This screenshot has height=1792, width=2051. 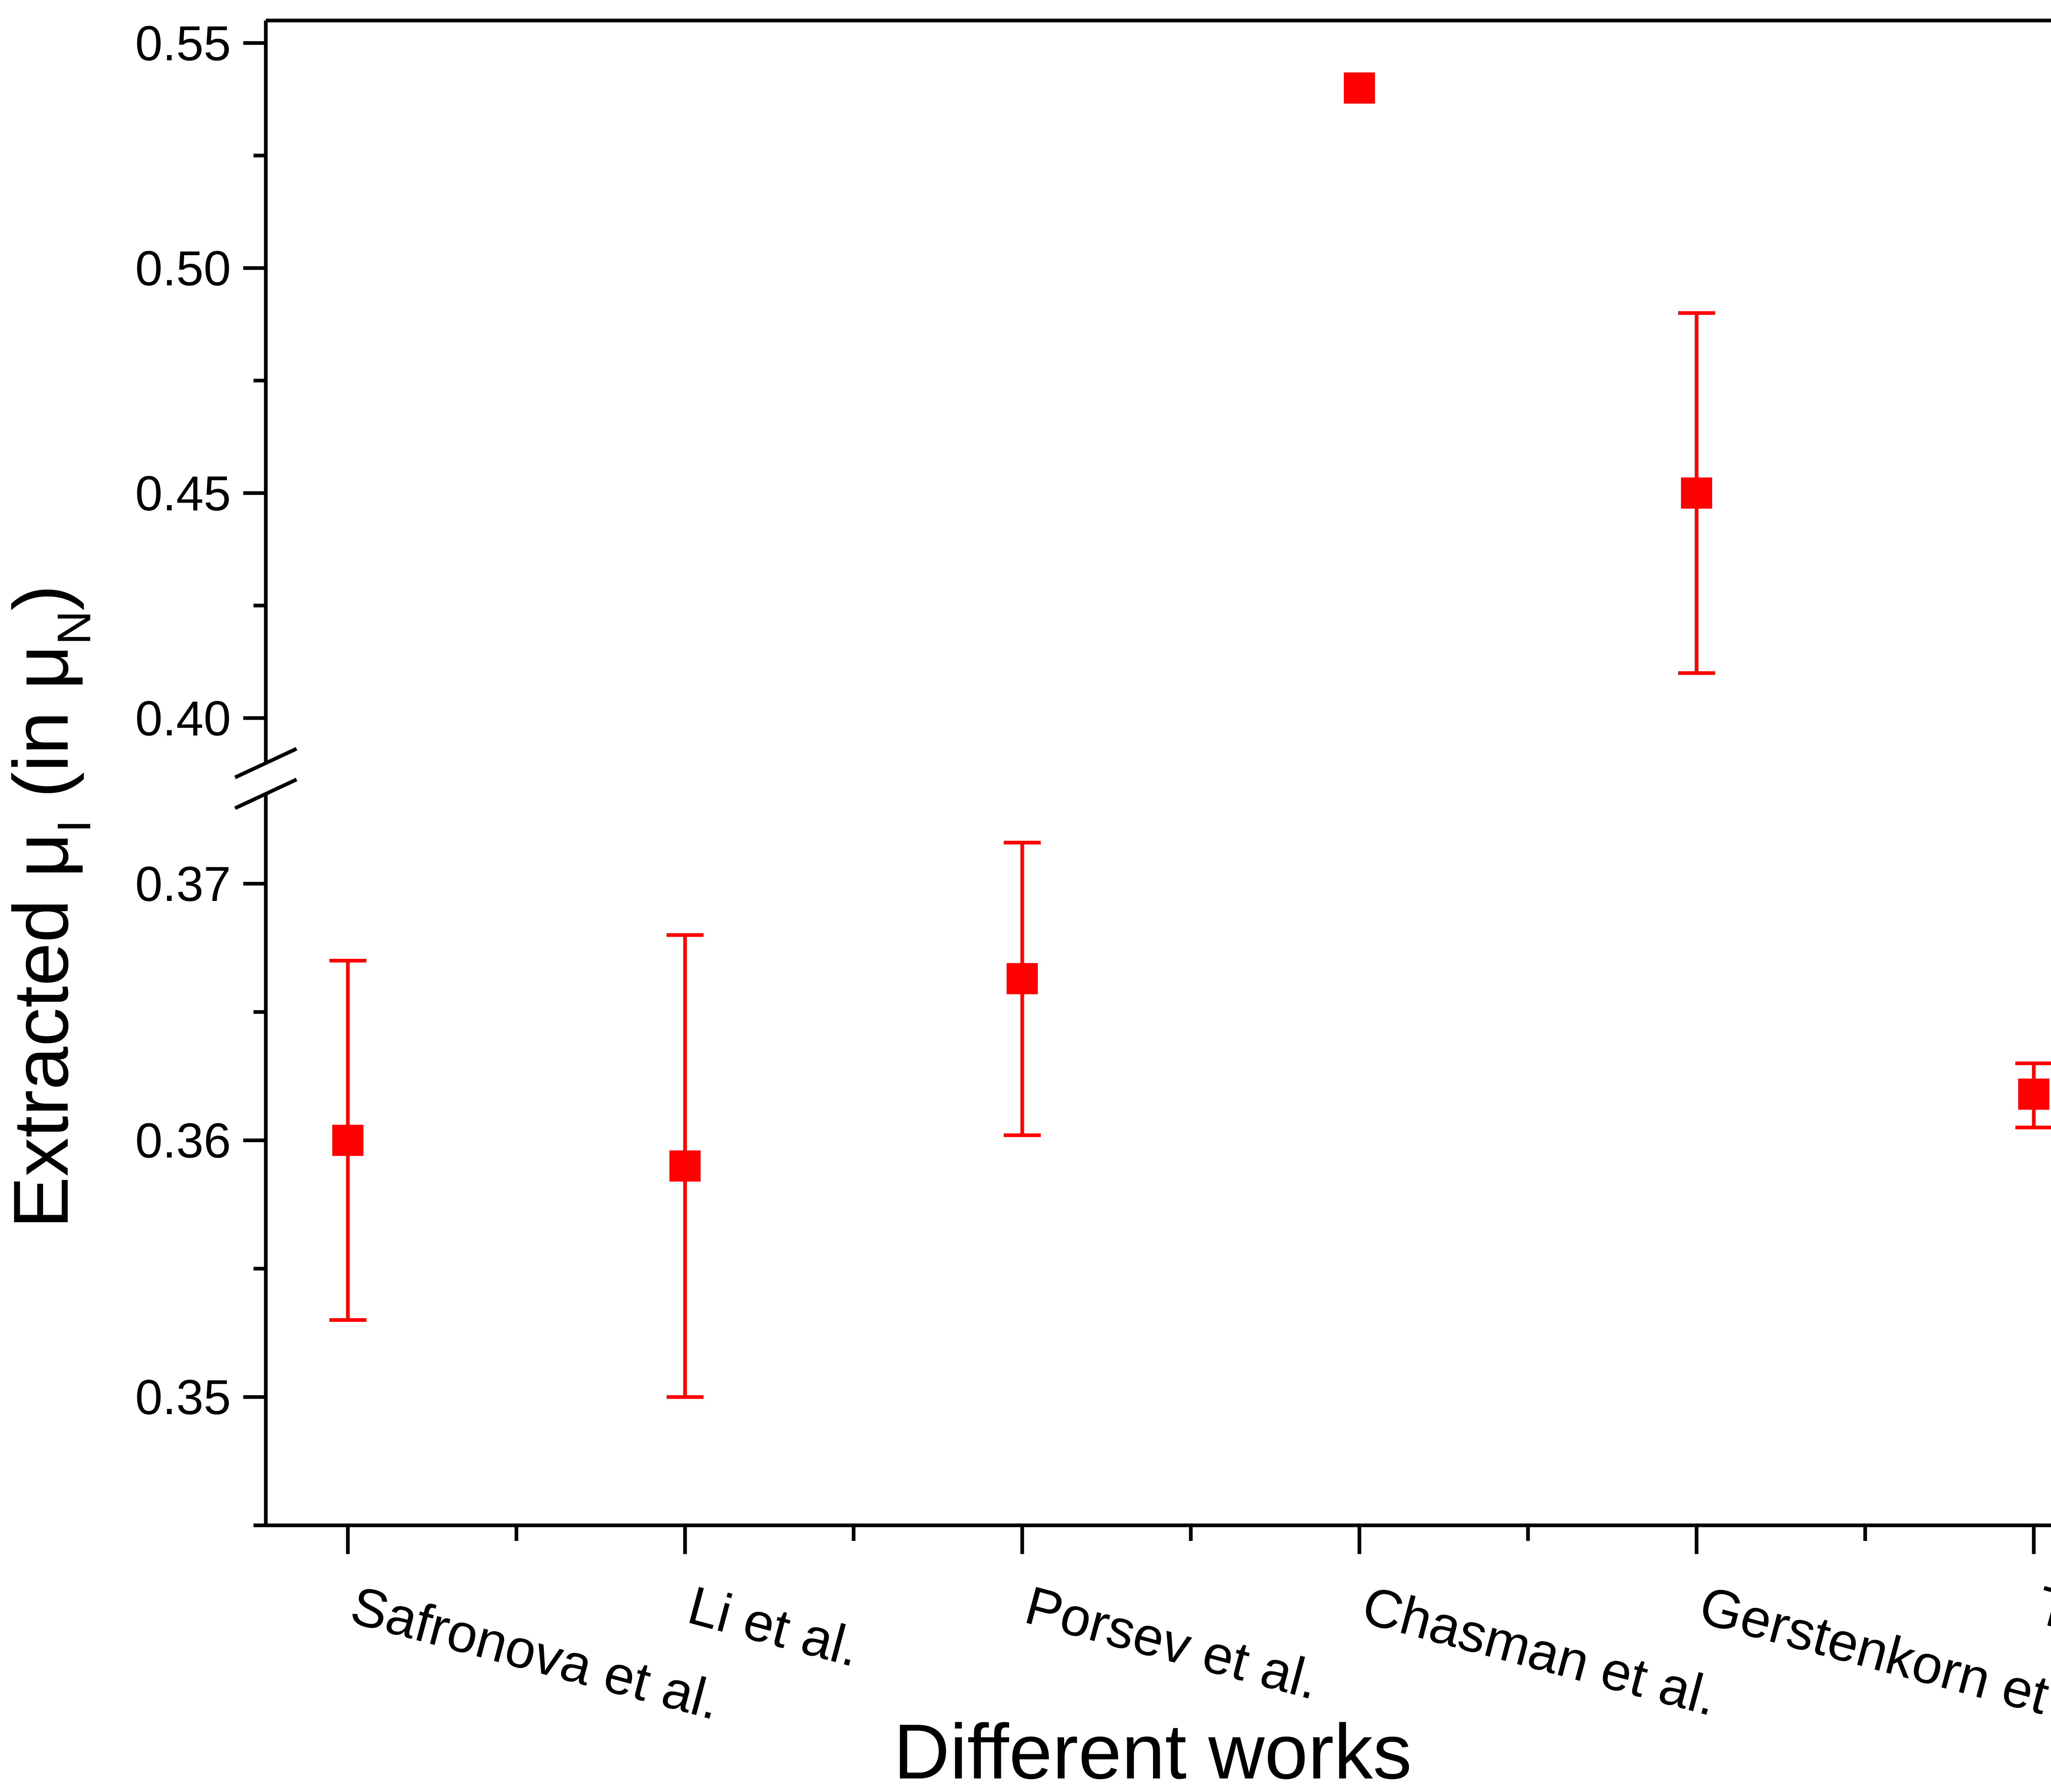 I want to click on x-tick-label: Porsev et al., so click(x=1172, y=1643).